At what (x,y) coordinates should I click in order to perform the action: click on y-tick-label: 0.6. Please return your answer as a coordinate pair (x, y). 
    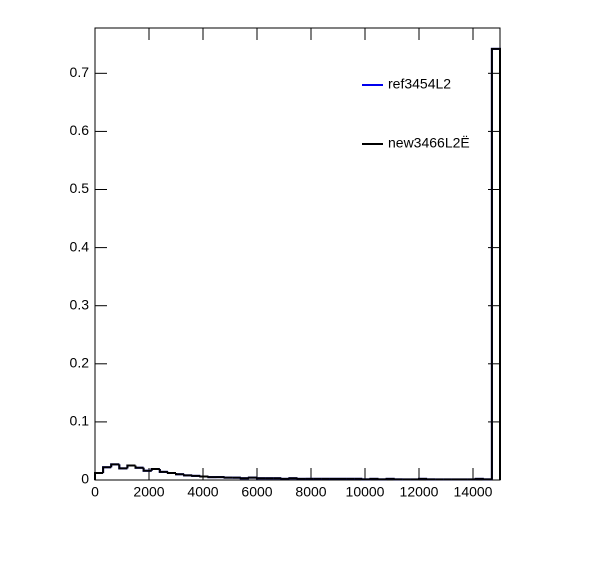
    Looking at the image, I should click on (80, 130).